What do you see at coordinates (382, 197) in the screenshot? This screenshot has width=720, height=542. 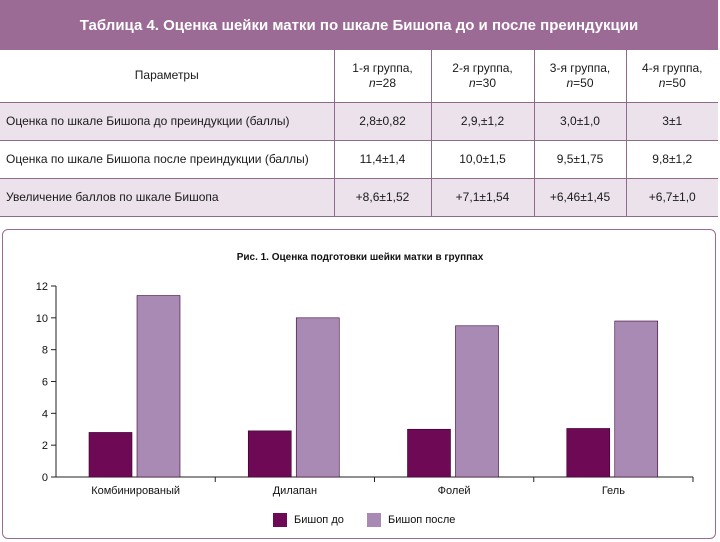 I see `cell: +8,6±1,52` at bounding box center [382, 197].